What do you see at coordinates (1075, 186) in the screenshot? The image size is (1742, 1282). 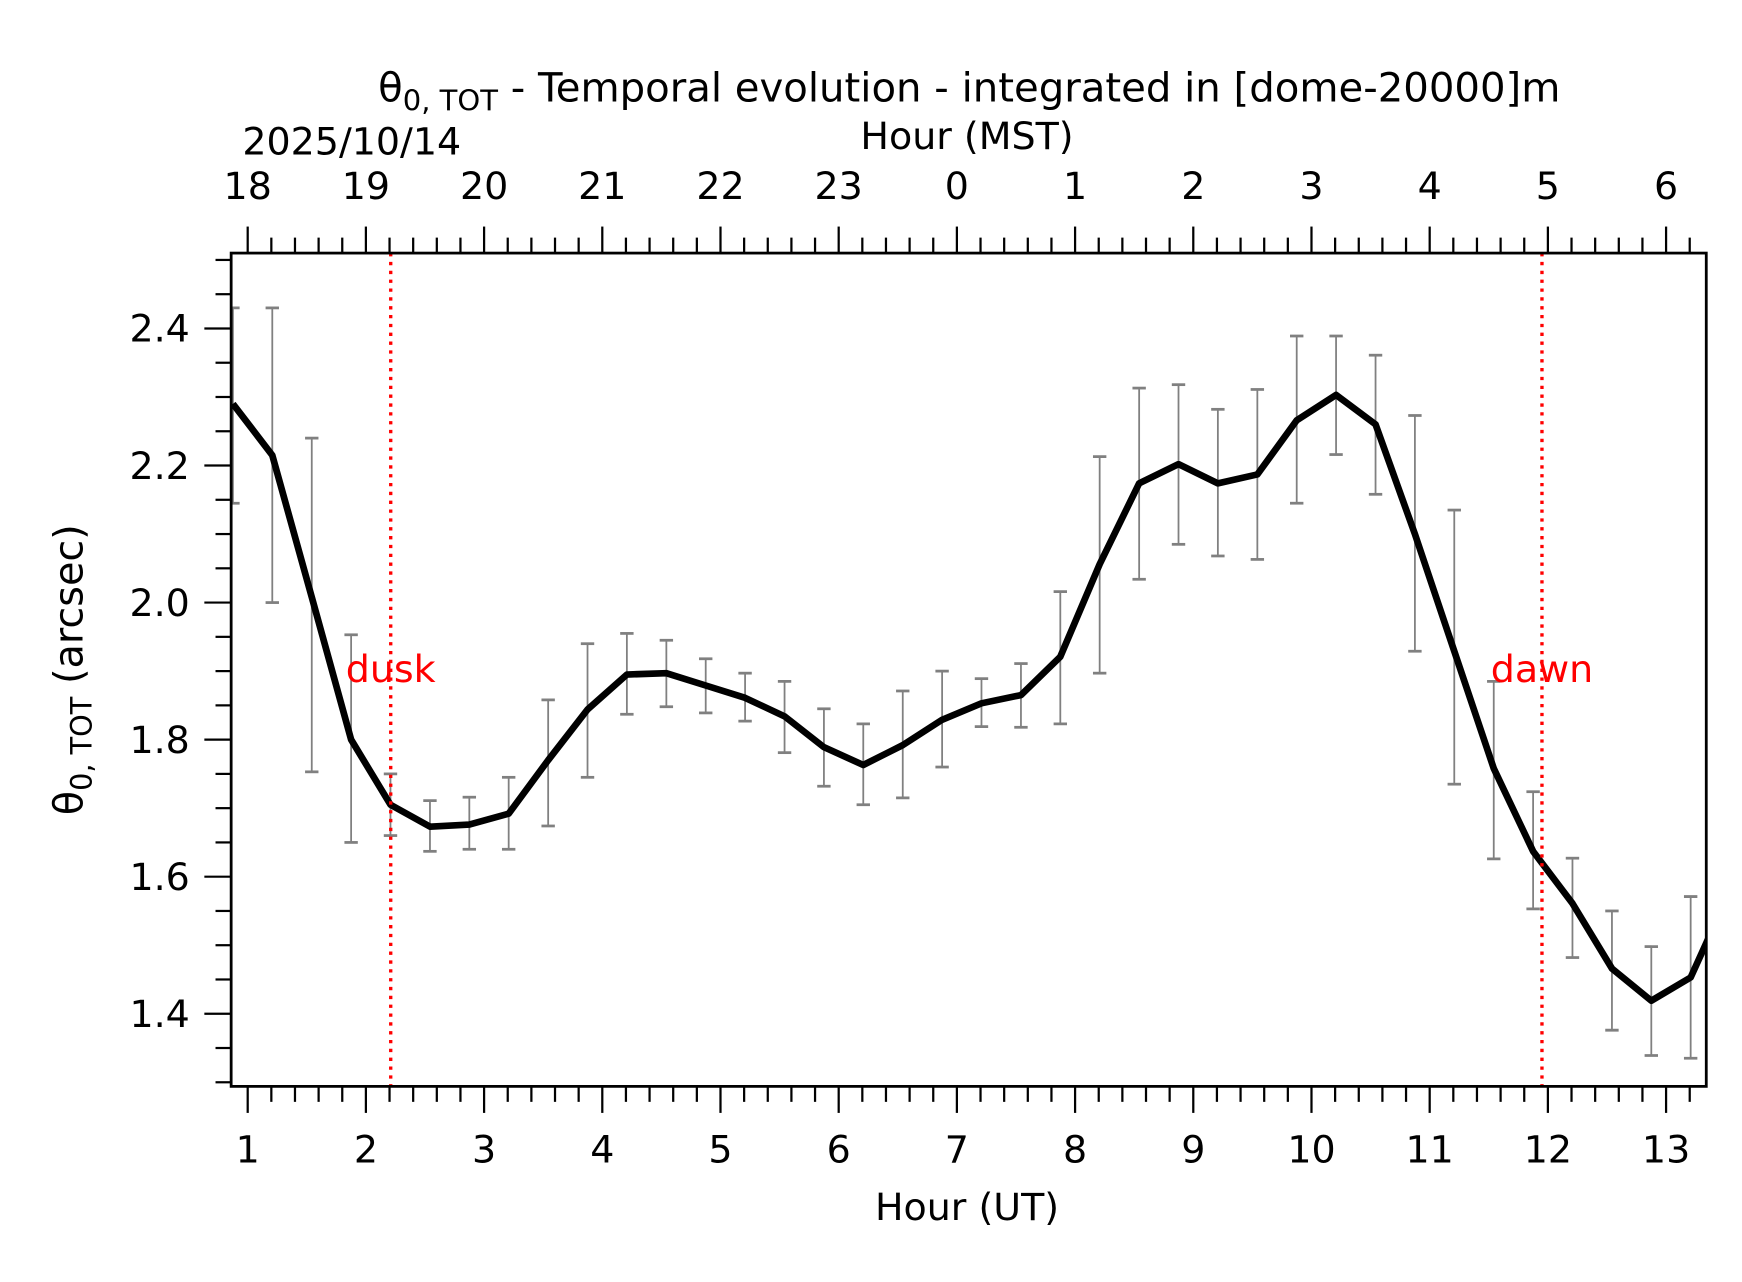 I see `top-x-tick-label: 1` at bounding box center [1075, 186].